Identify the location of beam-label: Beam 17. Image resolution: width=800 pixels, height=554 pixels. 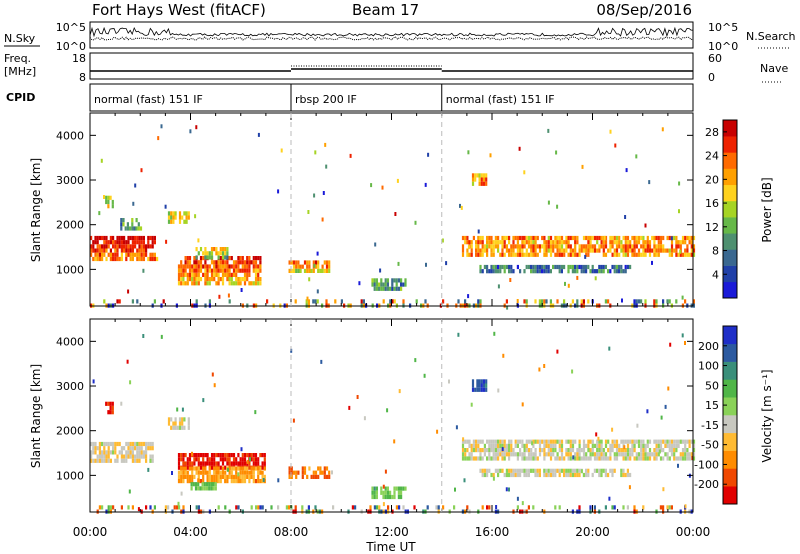
(385, 10).